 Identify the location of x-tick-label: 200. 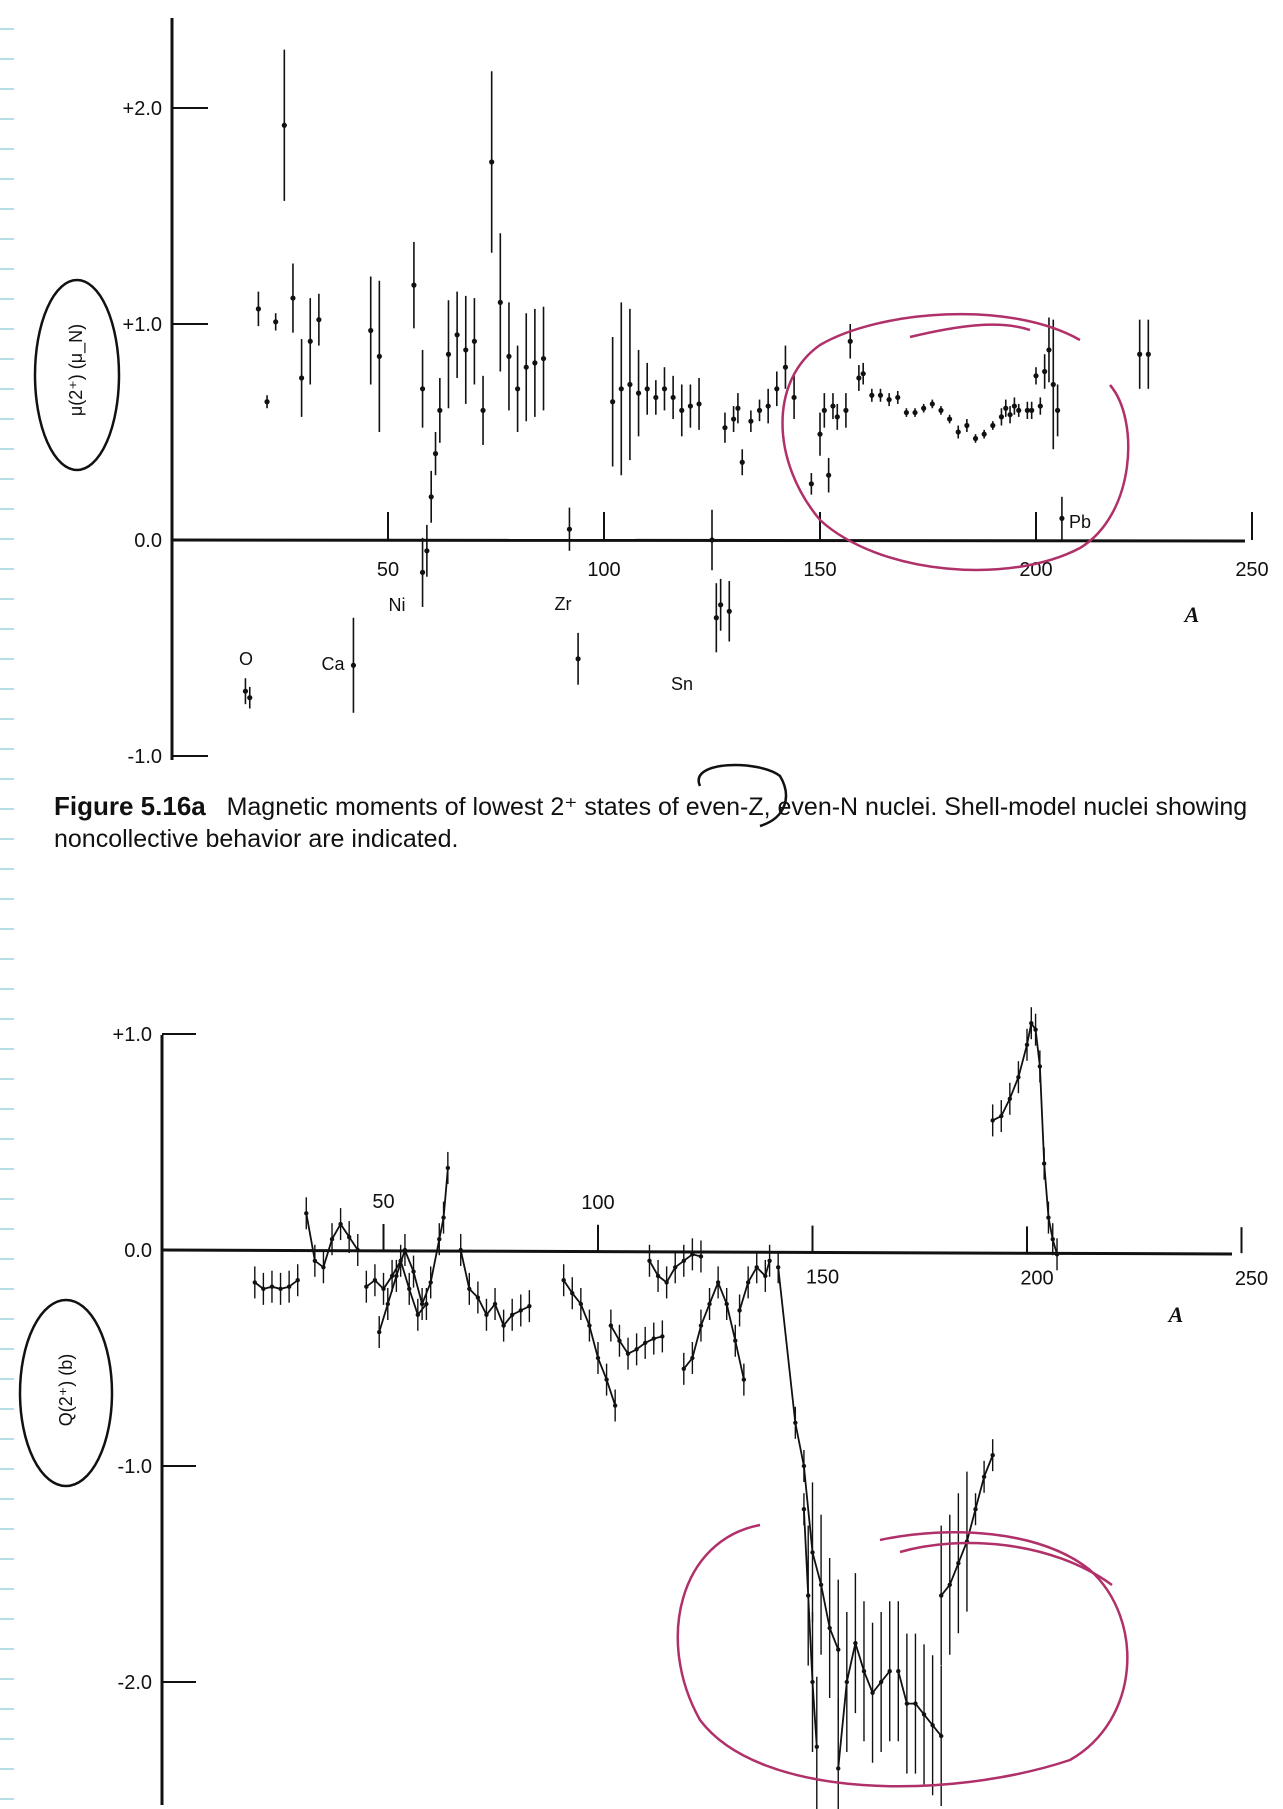
(1035, 570).